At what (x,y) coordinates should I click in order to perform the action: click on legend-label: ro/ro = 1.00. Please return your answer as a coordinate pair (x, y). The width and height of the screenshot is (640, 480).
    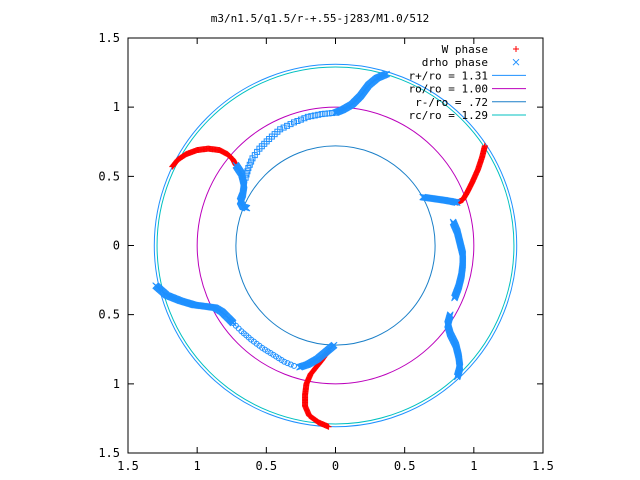
    Looking at the image, I should click on (448, 89).